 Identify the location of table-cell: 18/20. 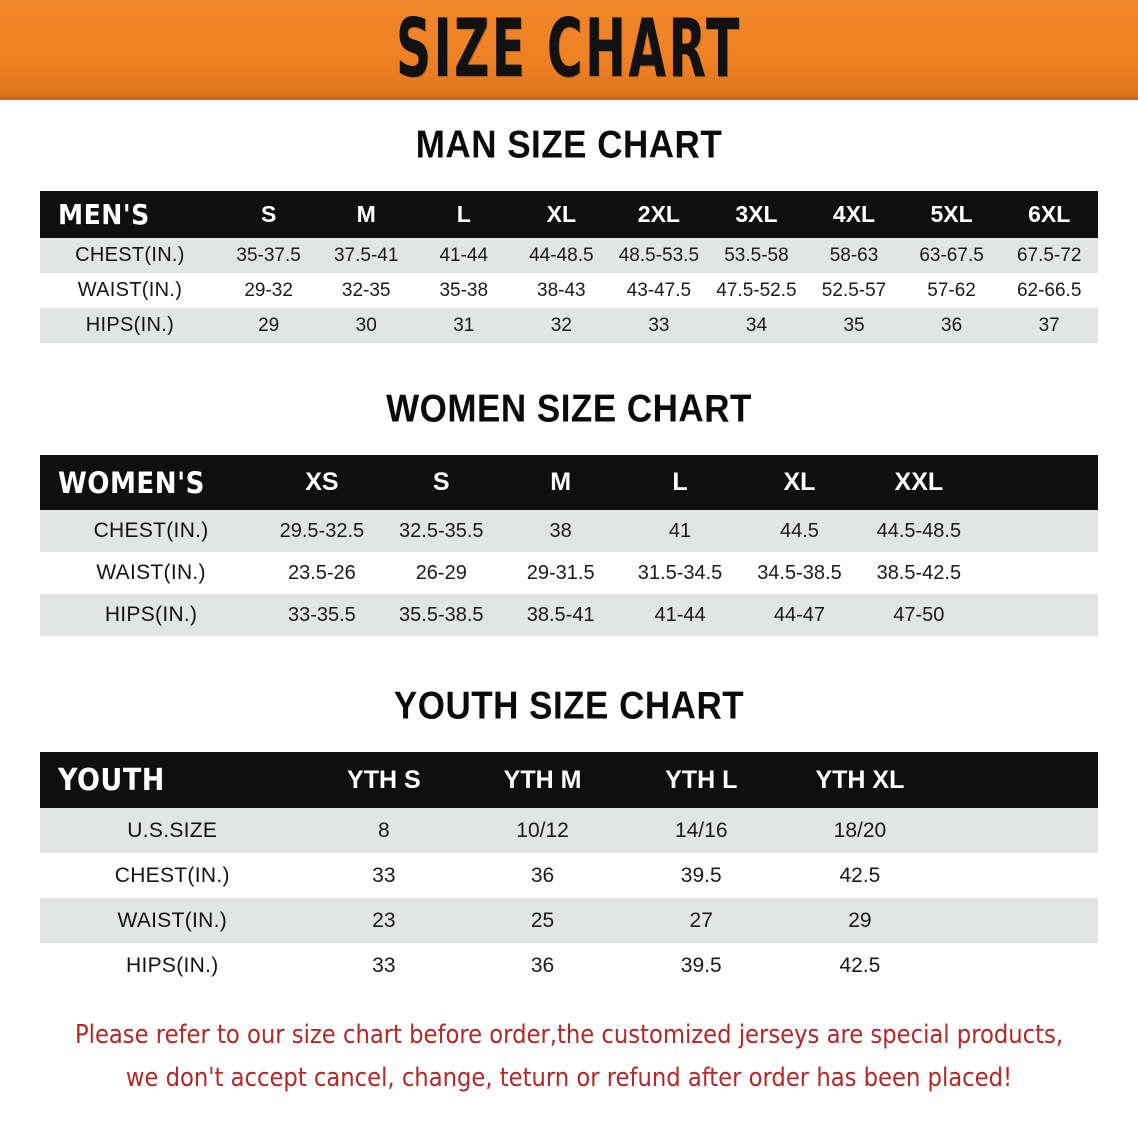
(860, 830).